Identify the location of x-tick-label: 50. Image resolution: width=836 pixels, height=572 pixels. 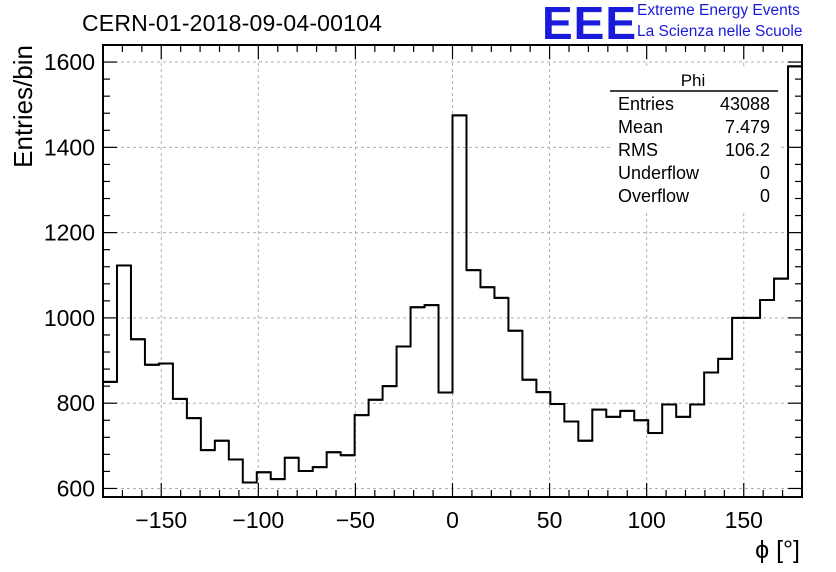
(550, 520).